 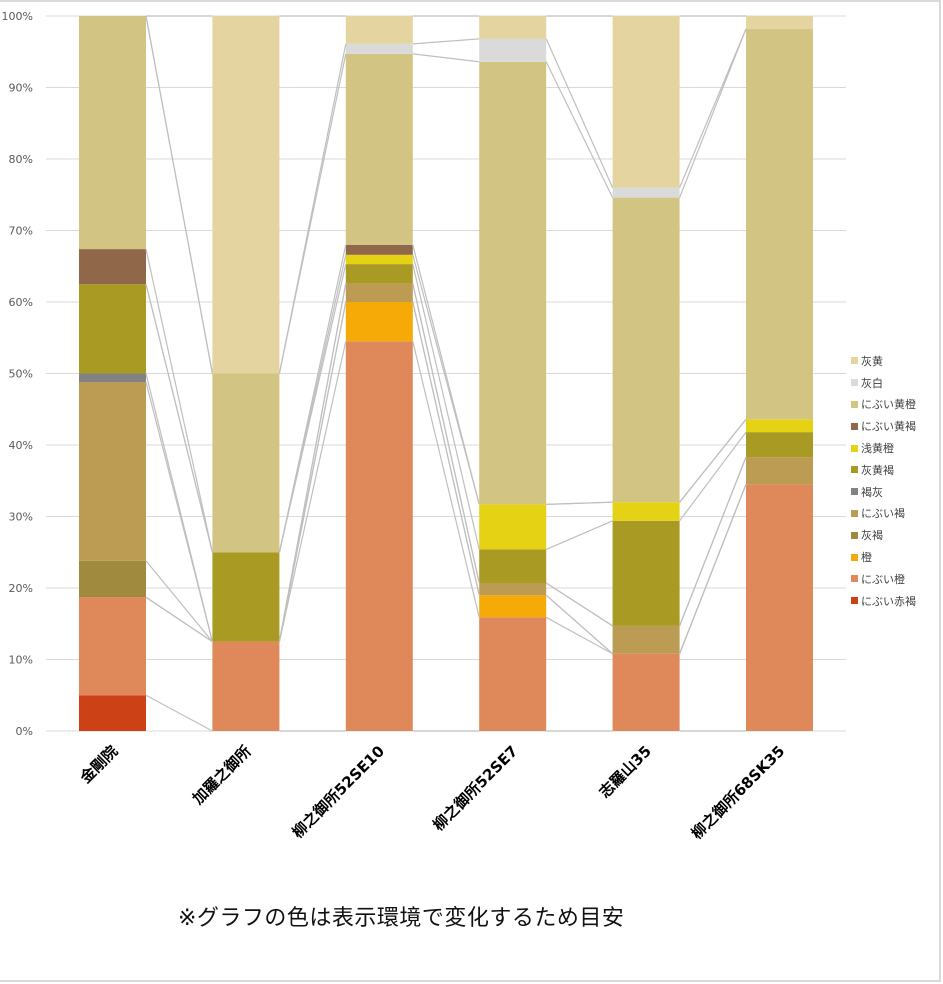 I want to click on x-category-label: 加羅之御所, so click(x=221, y=775).